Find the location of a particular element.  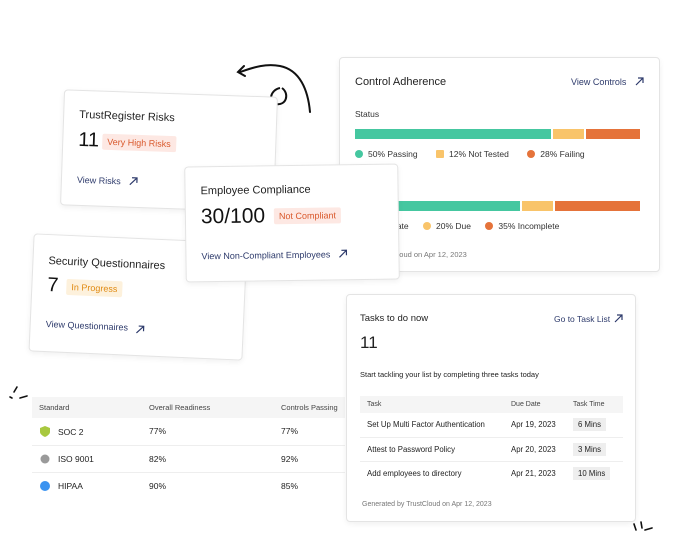

cell: 6 Mins is located at coordinates (597, 425).